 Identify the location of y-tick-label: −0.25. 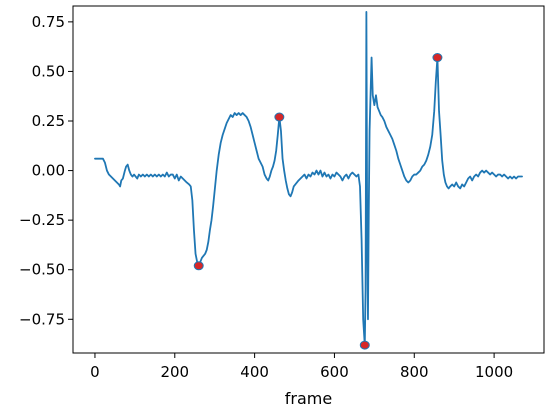
(42, 220).